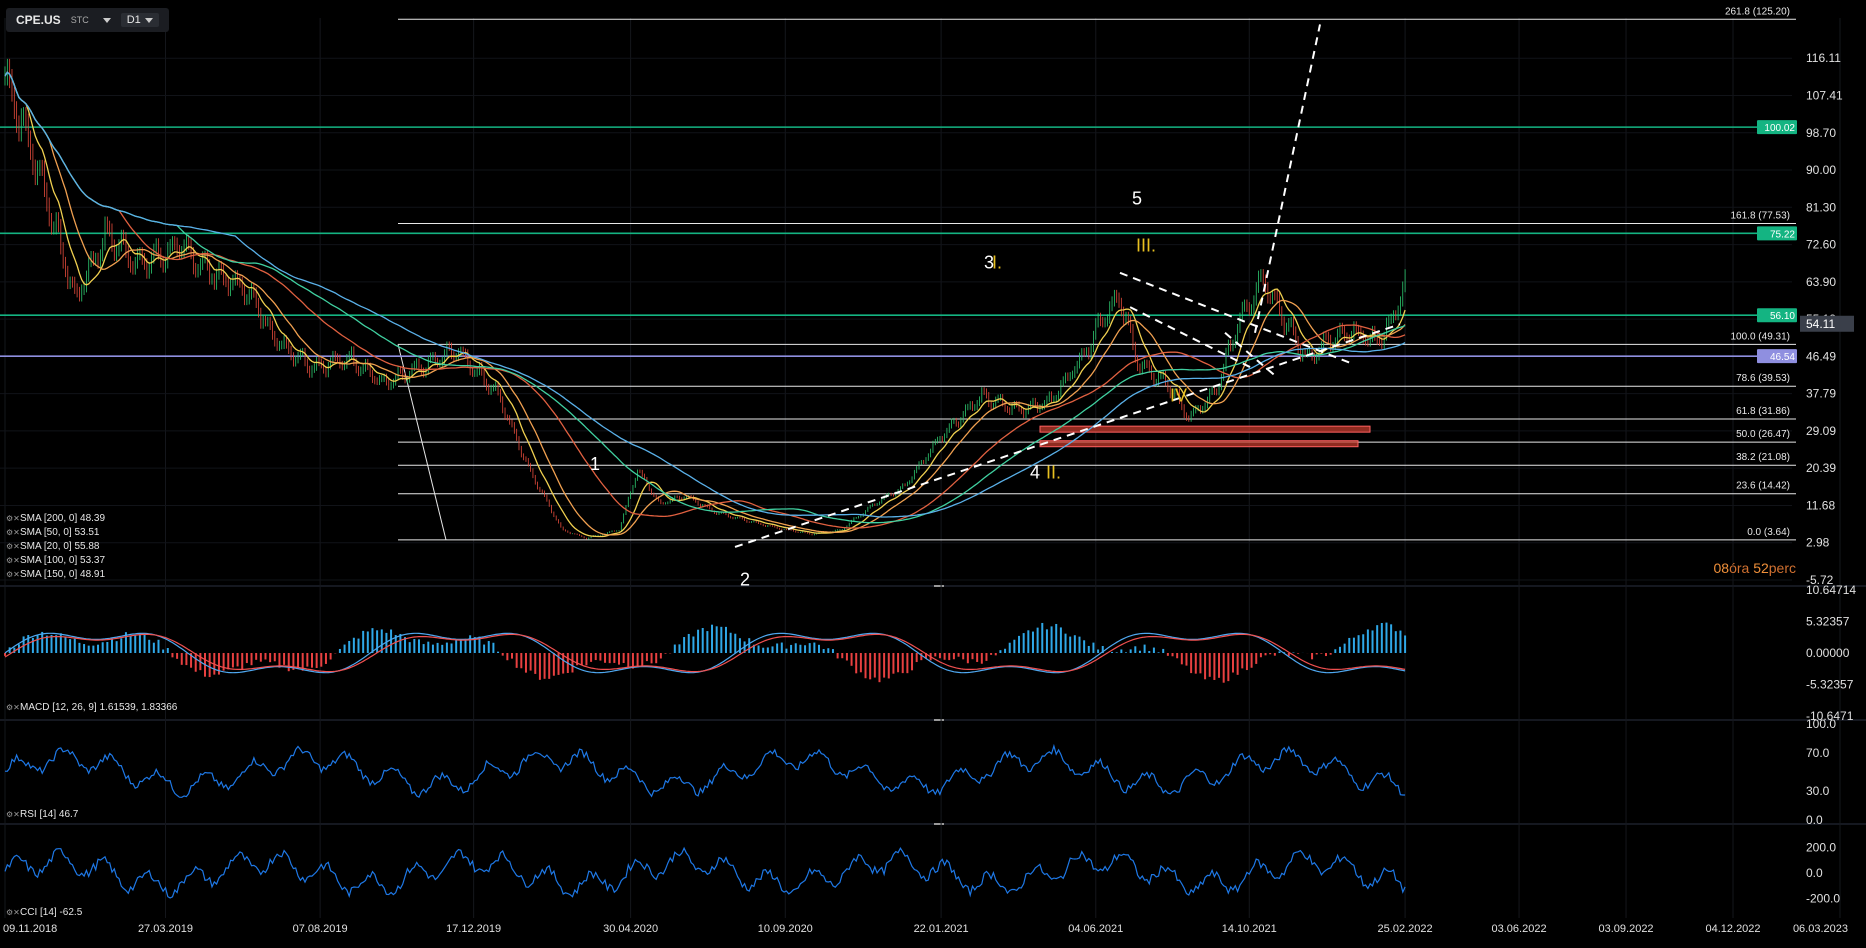  What do you see at coordinates (55, 518) in the screenshot?
I see `legend-sma200: ⚙✕SMA [200, 0] 48.39` at bounding box center [55, 518].